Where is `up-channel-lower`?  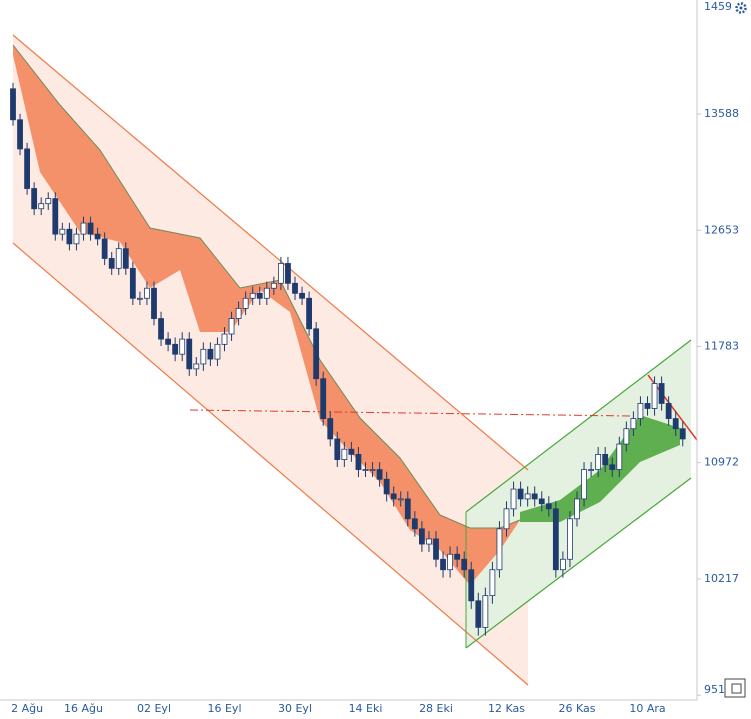
up-channel-lower is located at coordinates (578, 563).